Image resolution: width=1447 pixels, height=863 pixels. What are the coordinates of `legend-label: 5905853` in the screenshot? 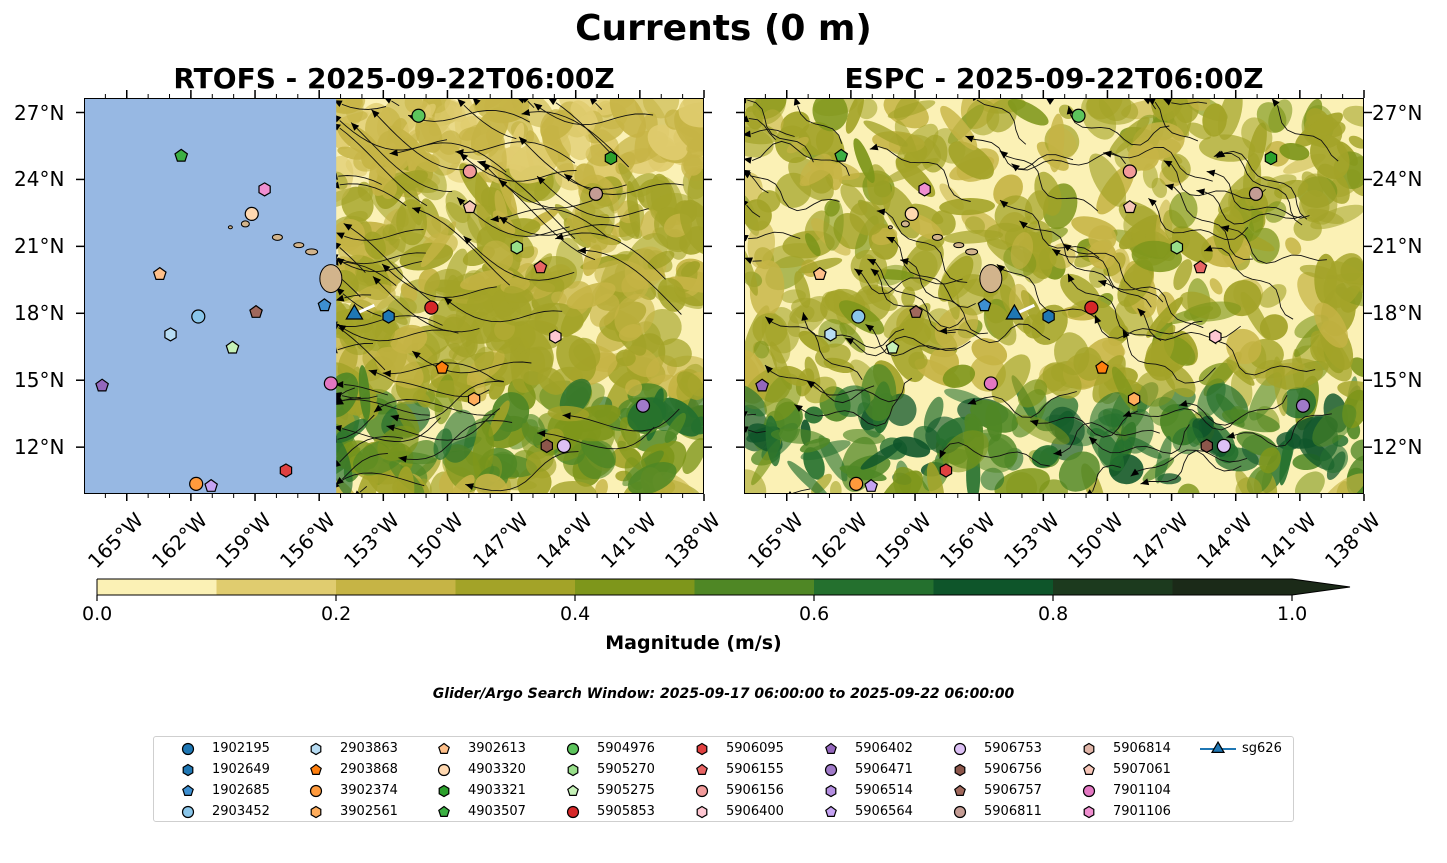 It's located at (626, 811).